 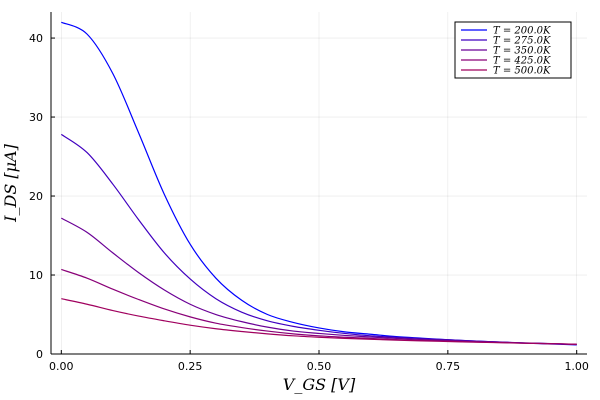 I want to click on x-tick-label-1: 0.25, so click(x=190, y=366).